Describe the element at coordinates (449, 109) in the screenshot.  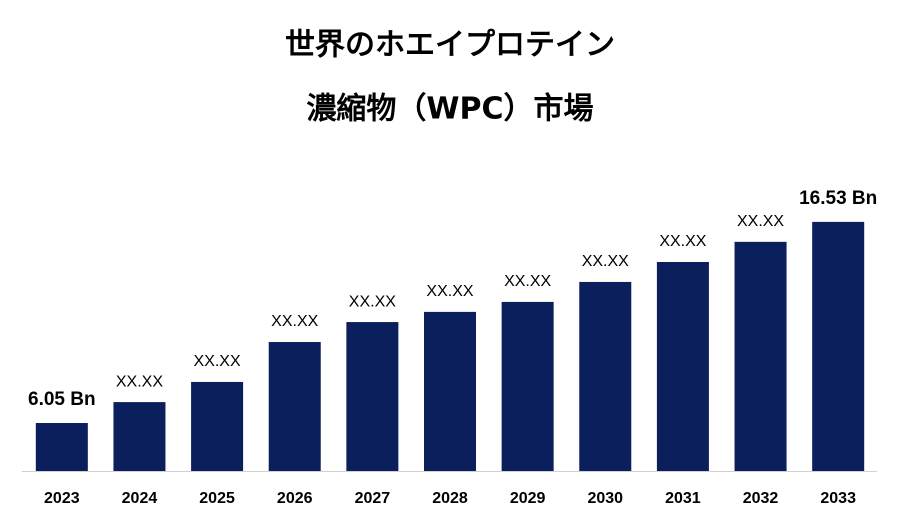
I see `chart-title: 濃縮物（WPC）市場` at that location.